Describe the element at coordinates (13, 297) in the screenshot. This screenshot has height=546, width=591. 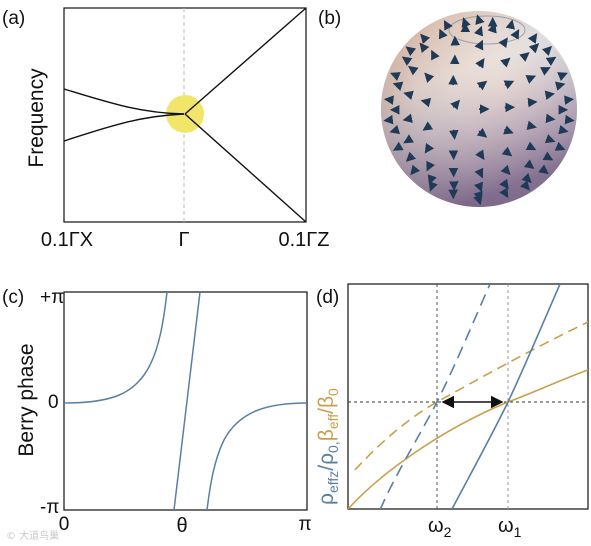
I see `panel-c-label: (c)` at that location.